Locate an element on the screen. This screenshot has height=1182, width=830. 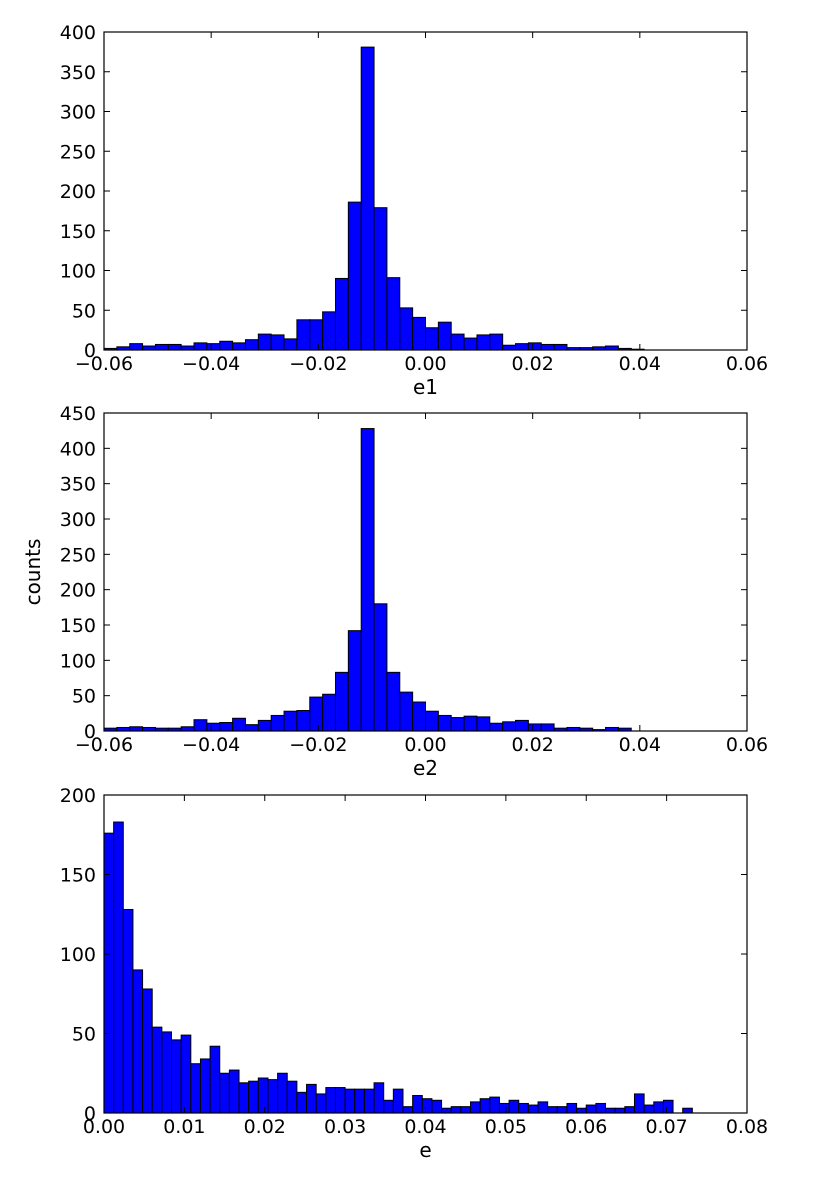
x-axis-label: e2 is located at coordinates (425, 768).